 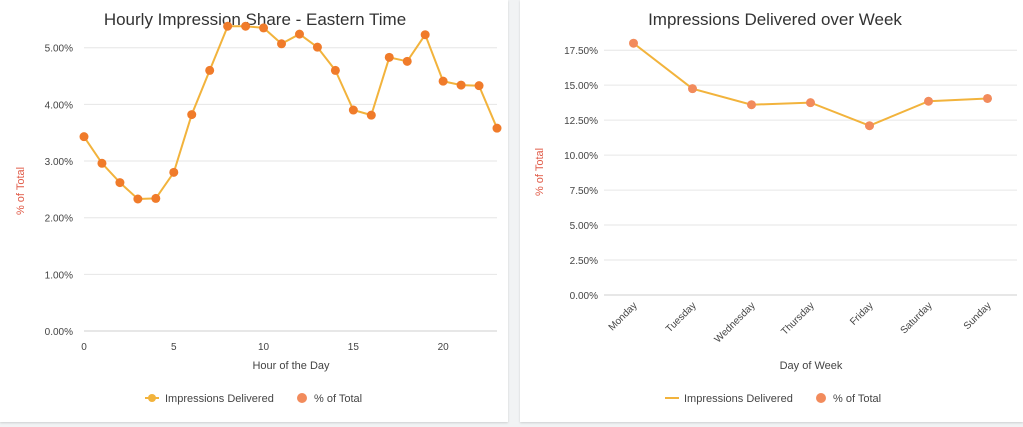 I want to click on y-tick-label: 2.50%, so click(x=584, y=261).